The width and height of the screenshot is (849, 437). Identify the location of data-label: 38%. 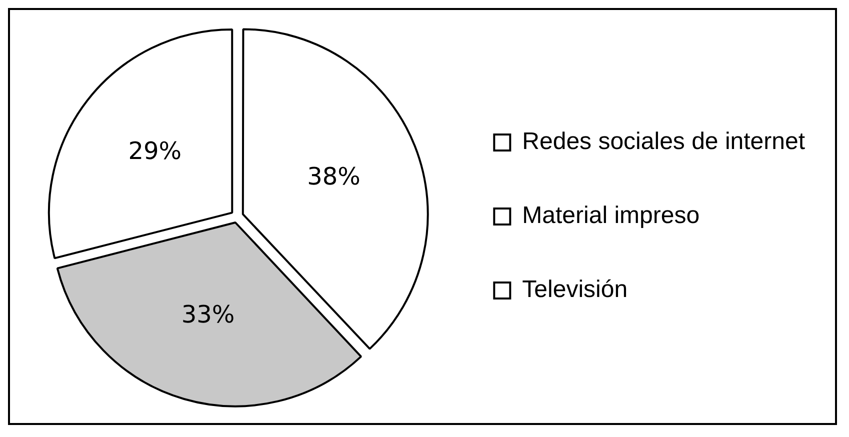
(333, 176).